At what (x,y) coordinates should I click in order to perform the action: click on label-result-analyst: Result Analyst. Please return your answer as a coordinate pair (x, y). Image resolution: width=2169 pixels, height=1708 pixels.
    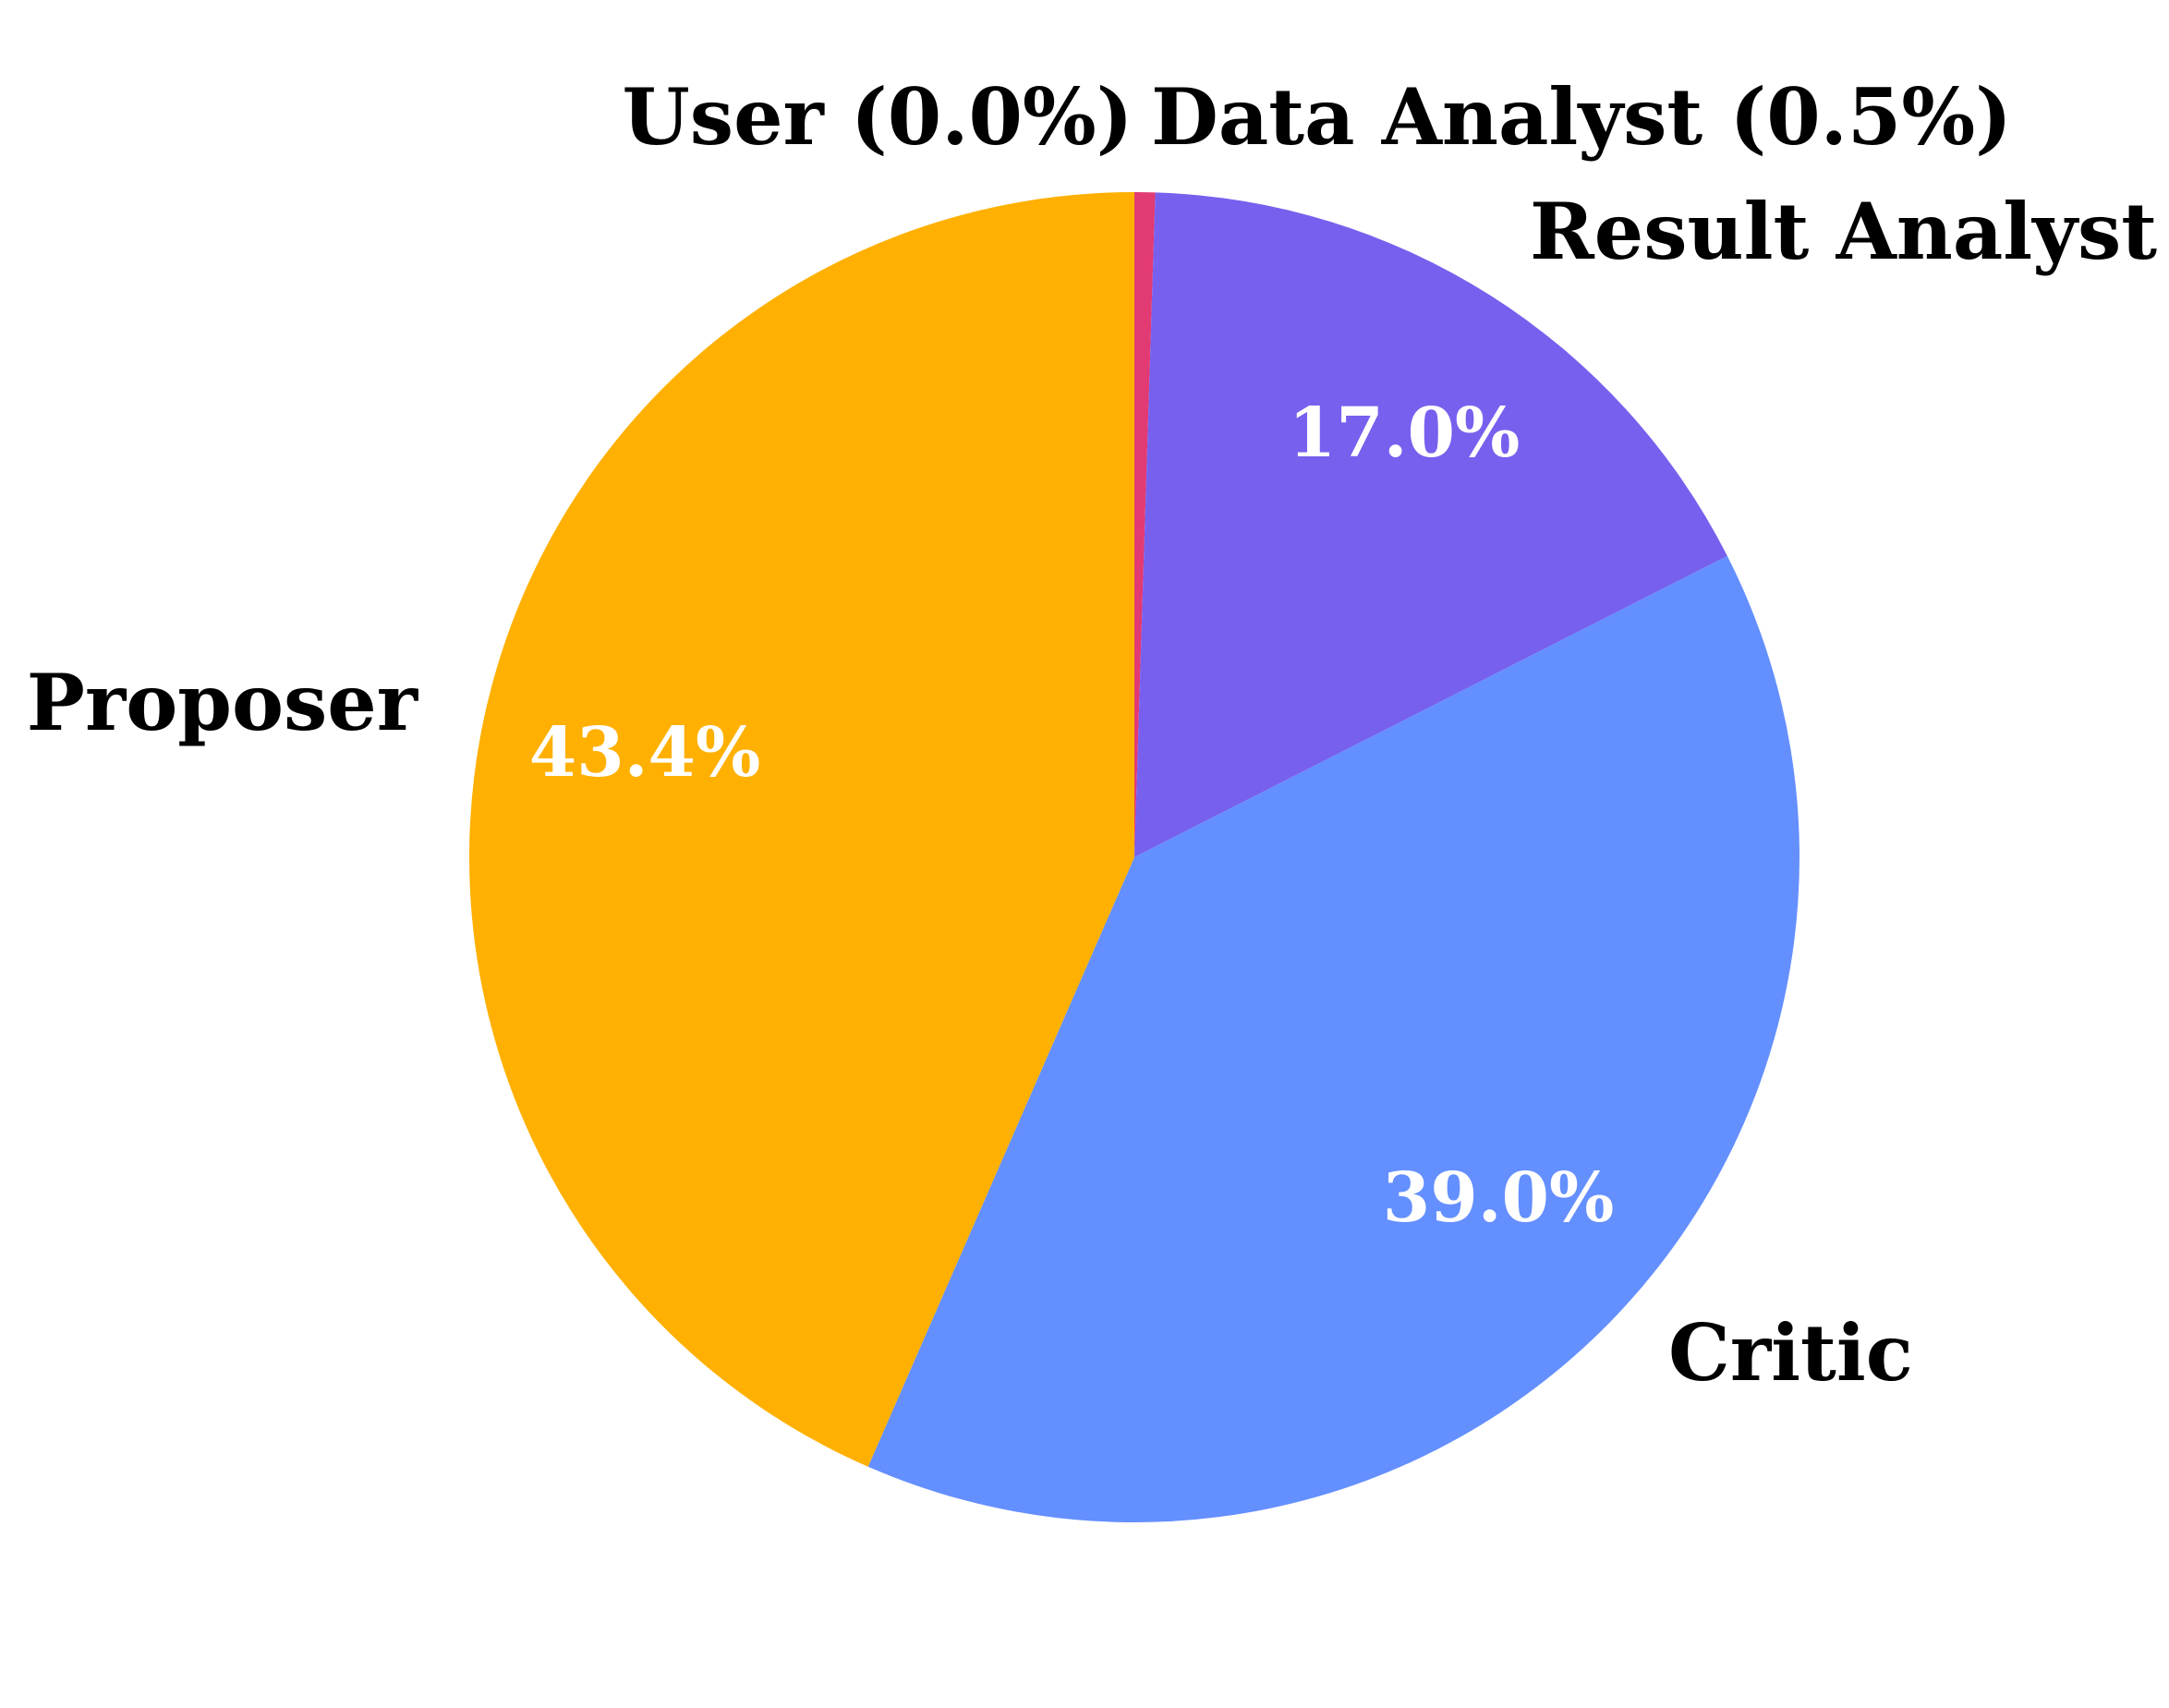
    Looking at the image, I should click on (1843, 231).